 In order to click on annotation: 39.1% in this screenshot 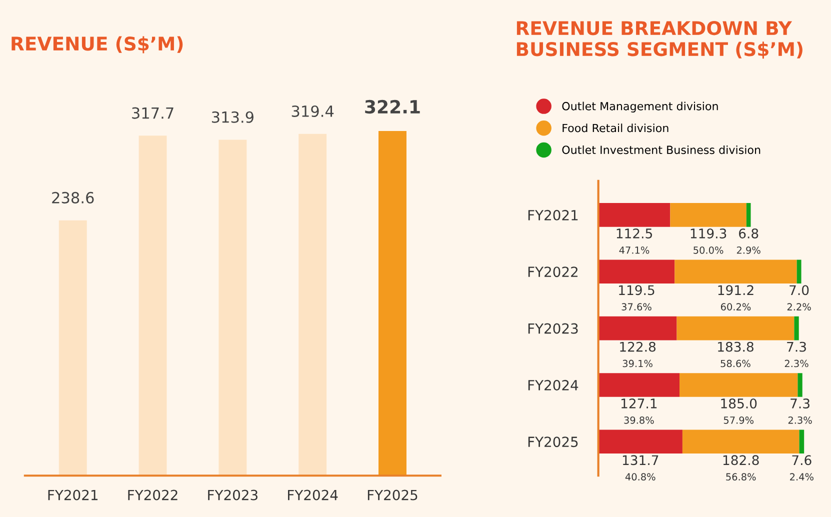, I will do `click(637, 364)`.